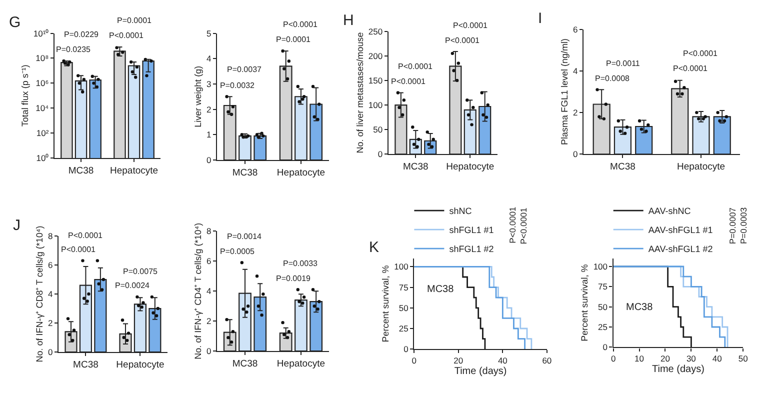 The height and width of the screenshot is (397, 759). What do you see at coordinates (300, 263) in the screenshot?
I see `annotation: P=0.0033` at bounding box center [300, 263].